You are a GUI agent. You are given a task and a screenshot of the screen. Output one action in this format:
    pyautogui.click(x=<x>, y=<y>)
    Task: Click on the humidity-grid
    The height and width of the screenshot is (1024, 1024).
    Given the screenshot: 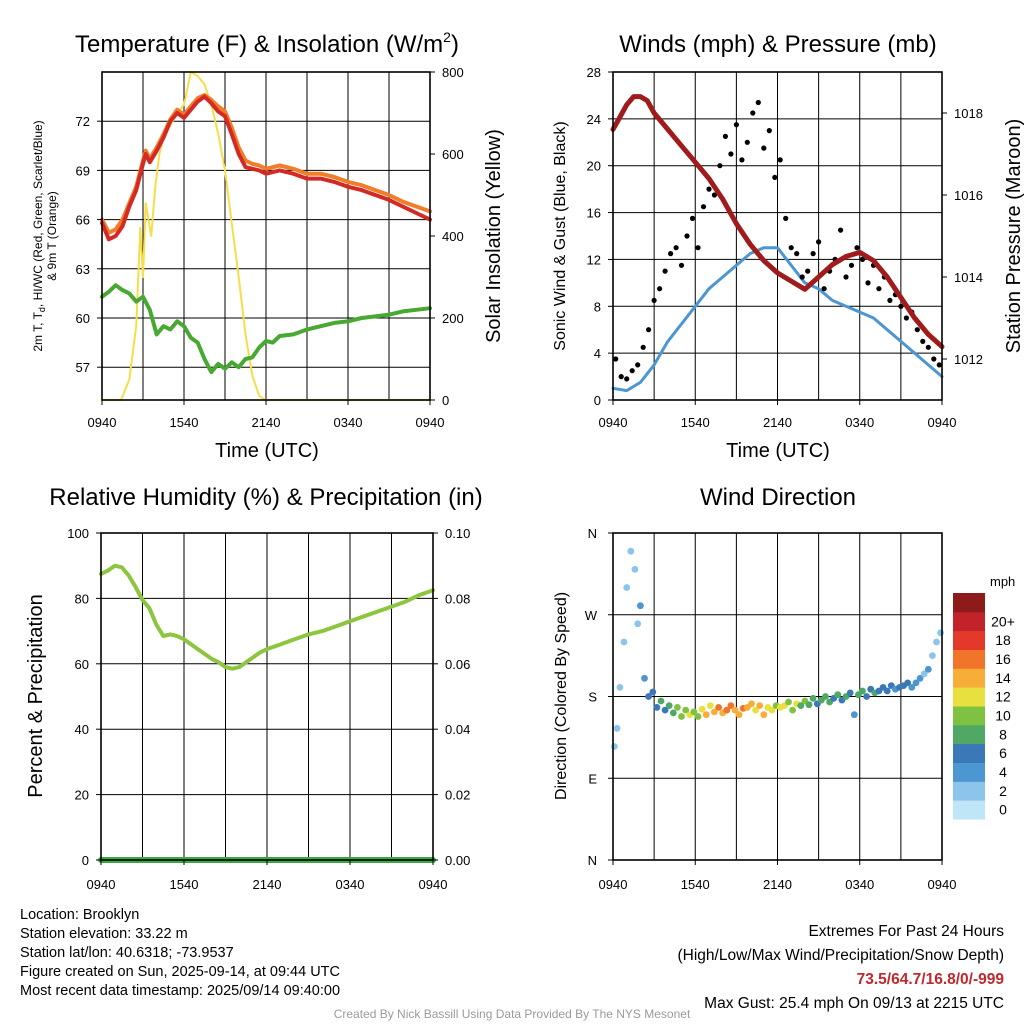 What is the action you would take?
    pyautogui.click(x=267, y=696)
    